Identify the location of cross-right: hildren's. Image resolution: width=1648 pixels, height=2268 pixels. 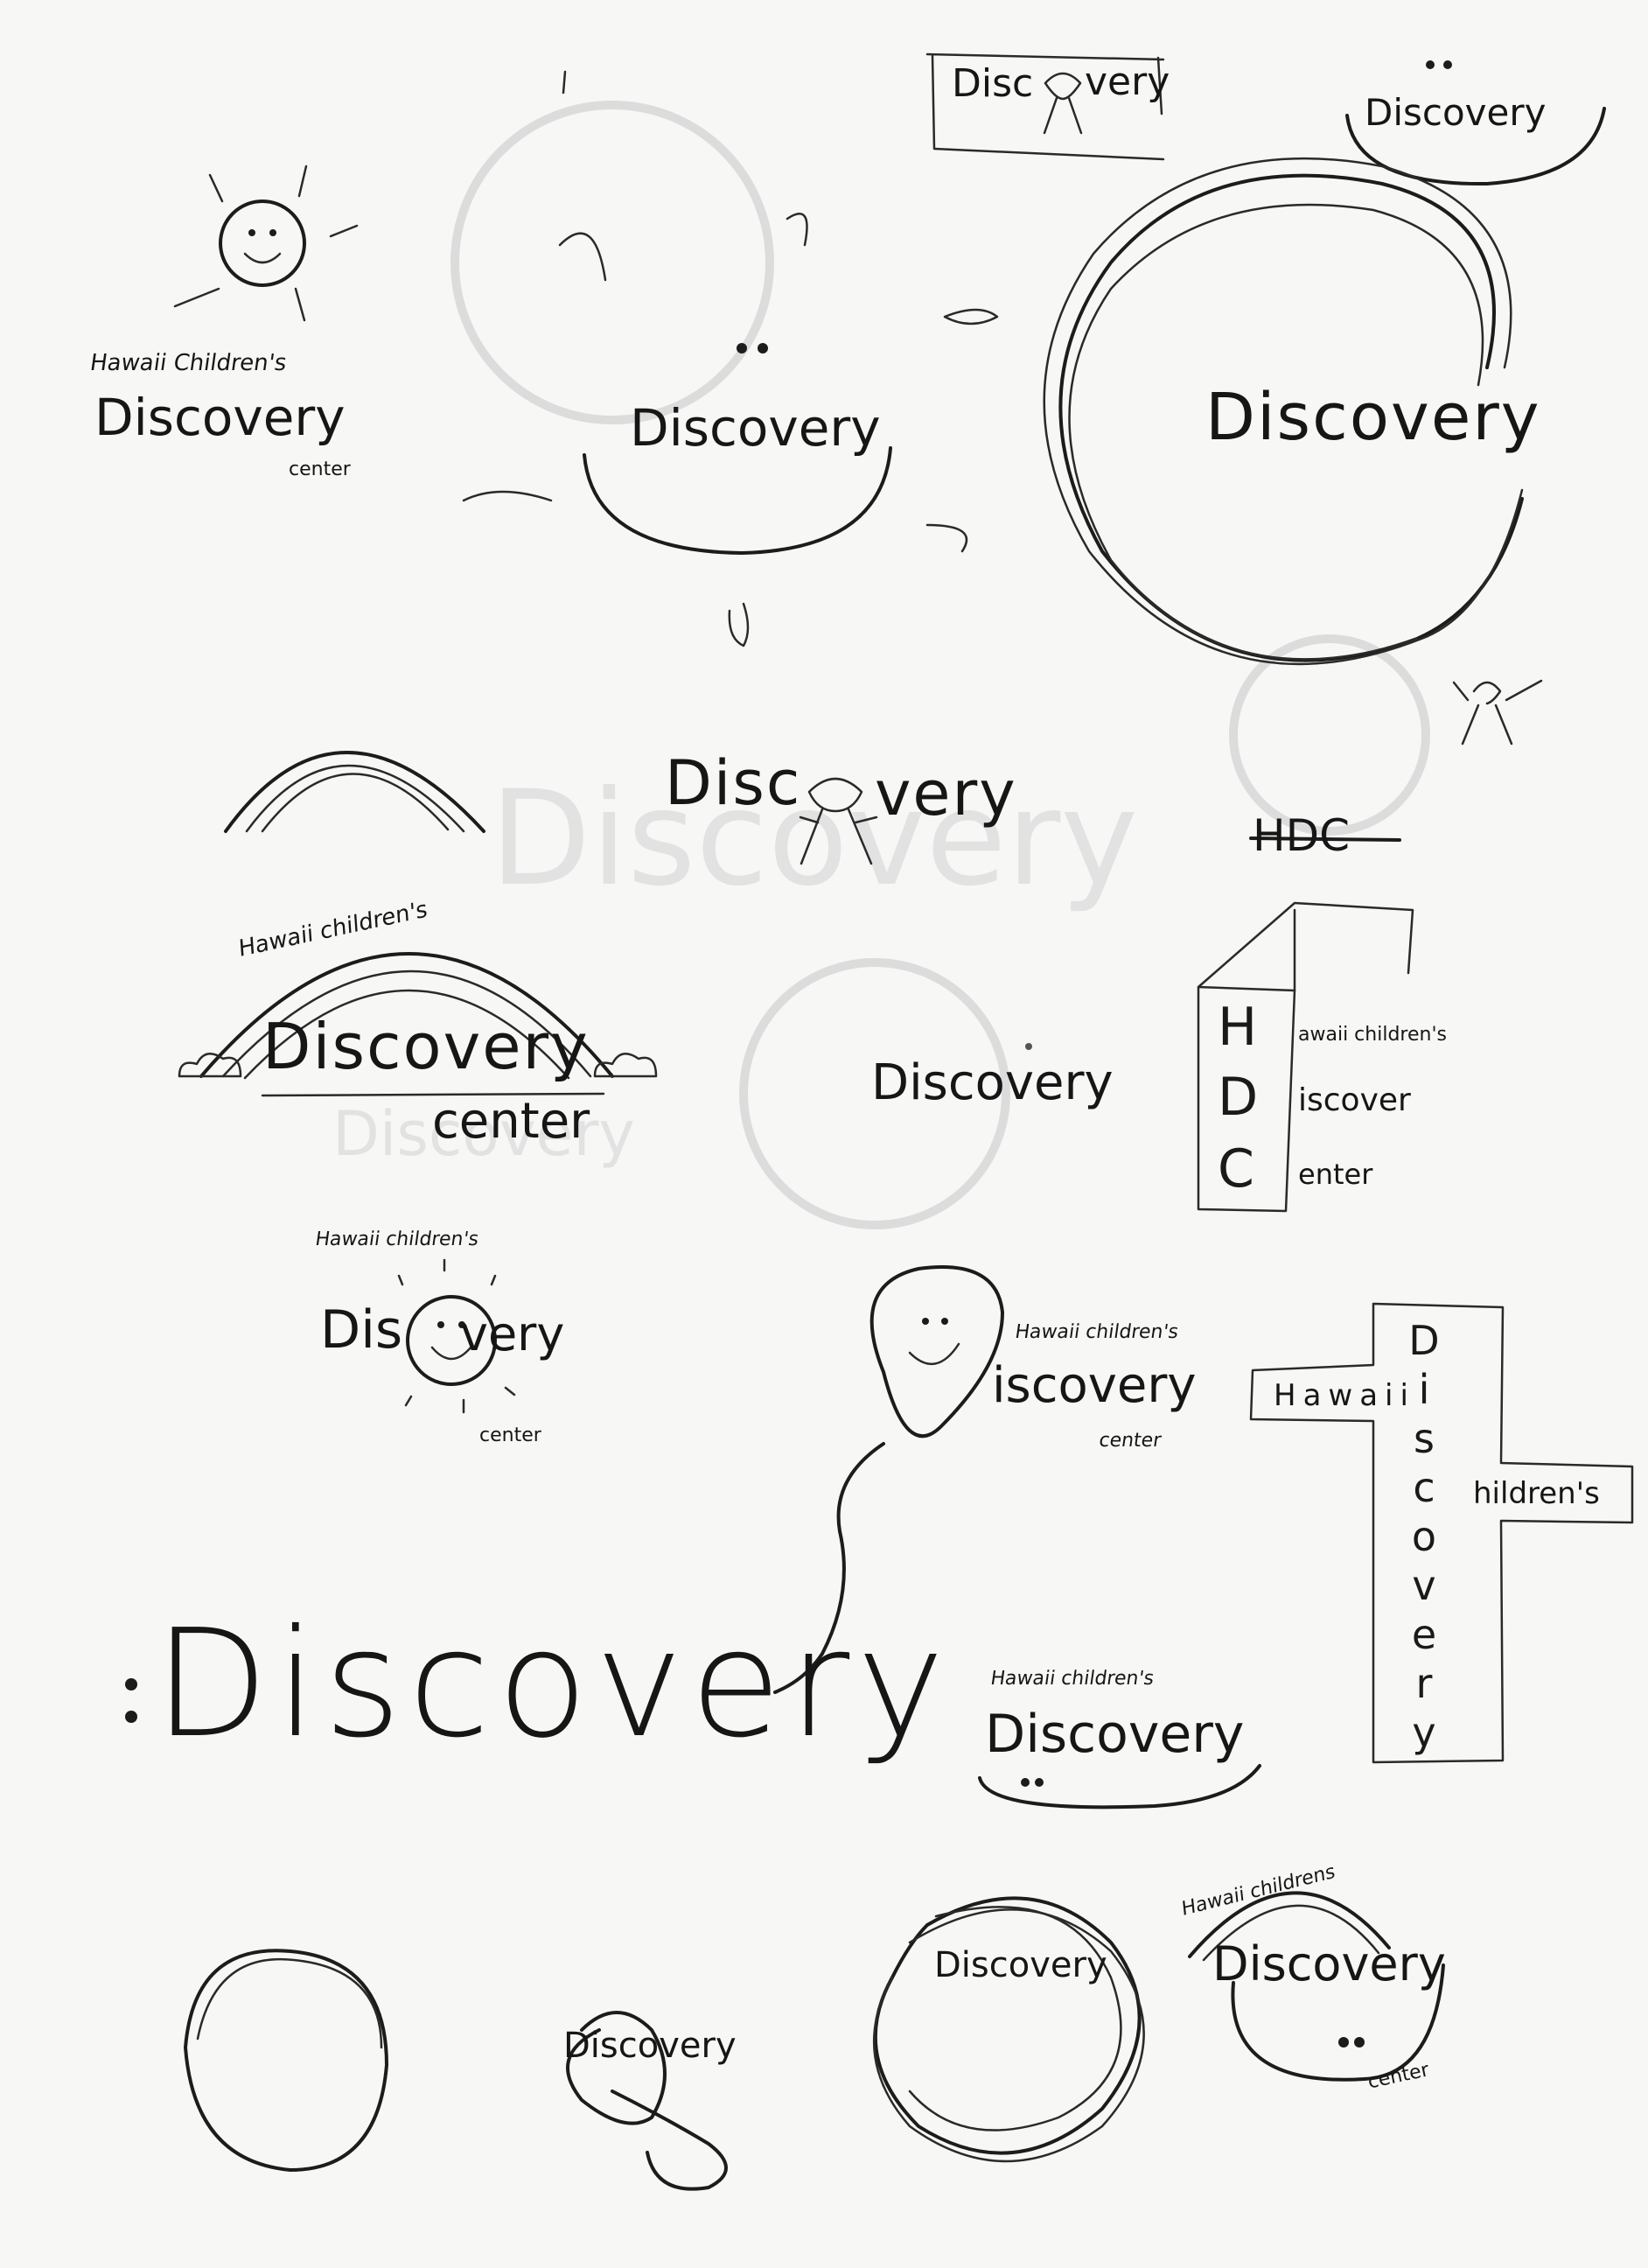
(1536, 1493).